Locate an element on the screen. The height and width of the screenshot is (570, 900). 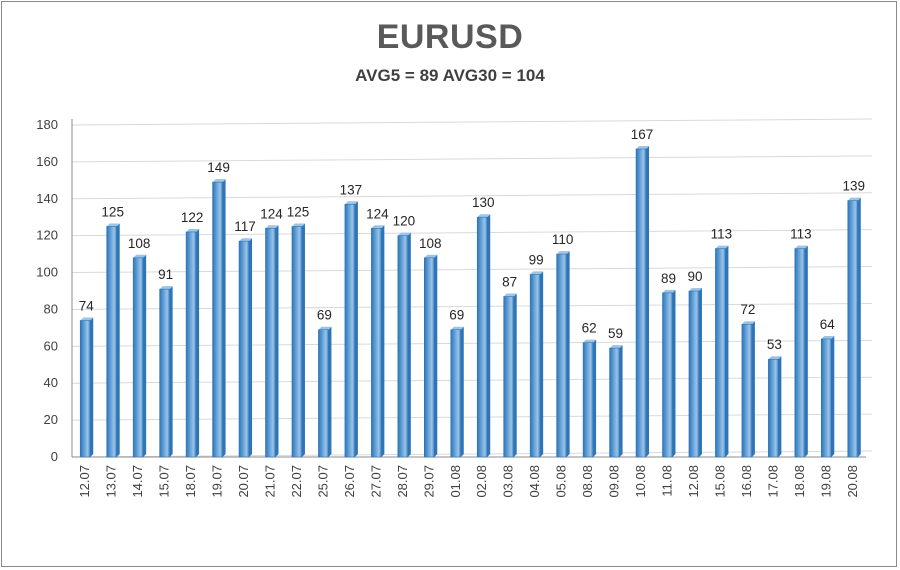
y-tick-label: 160 is located at coordinates (47, 161).